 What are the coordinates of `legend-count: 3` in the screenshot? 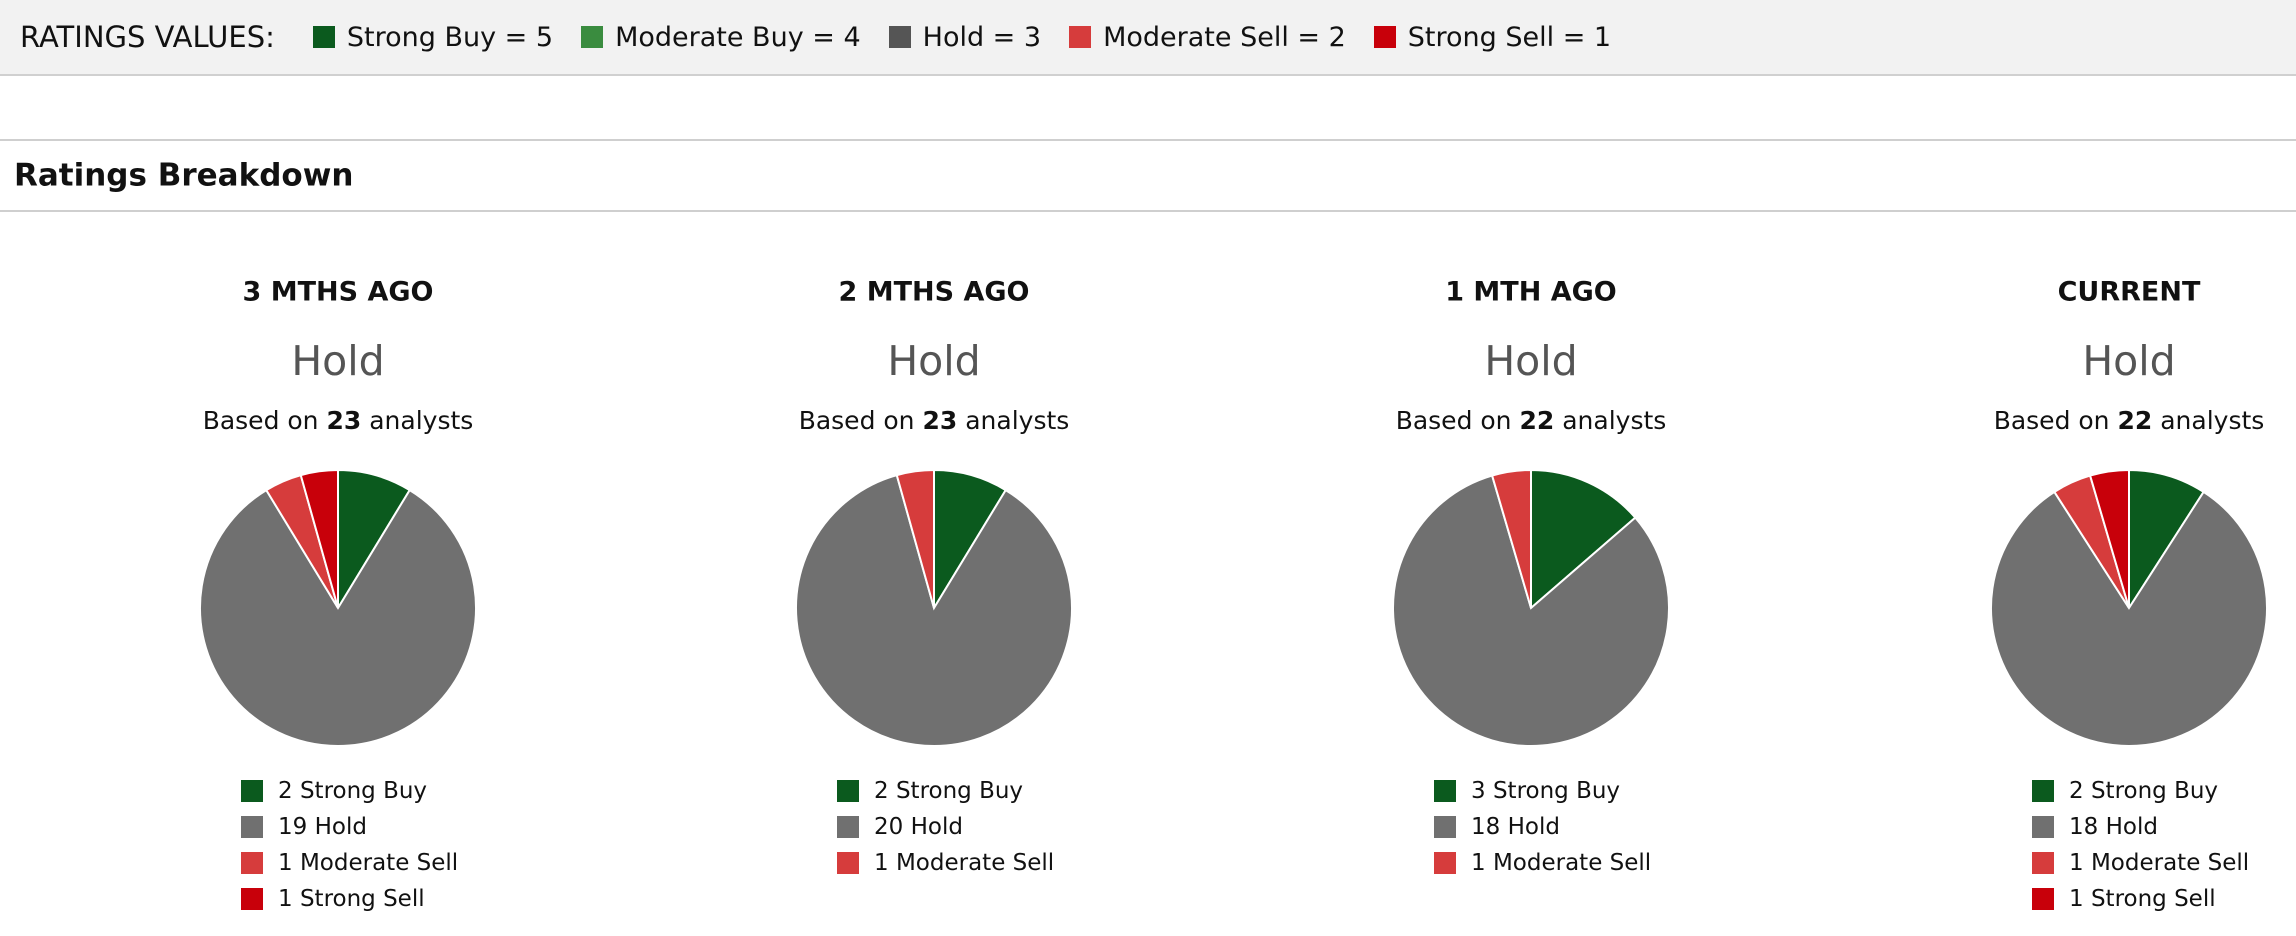 It's located at (1478, 791).